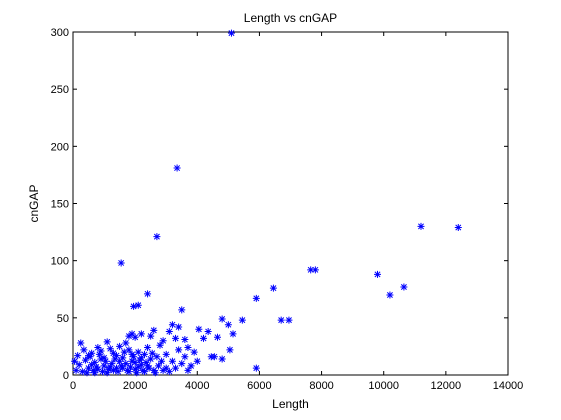  What do you see at coordinates (197, 386) in the screenshot?
I see `x-tick-label: 4000` at bounding box center [197, 386].